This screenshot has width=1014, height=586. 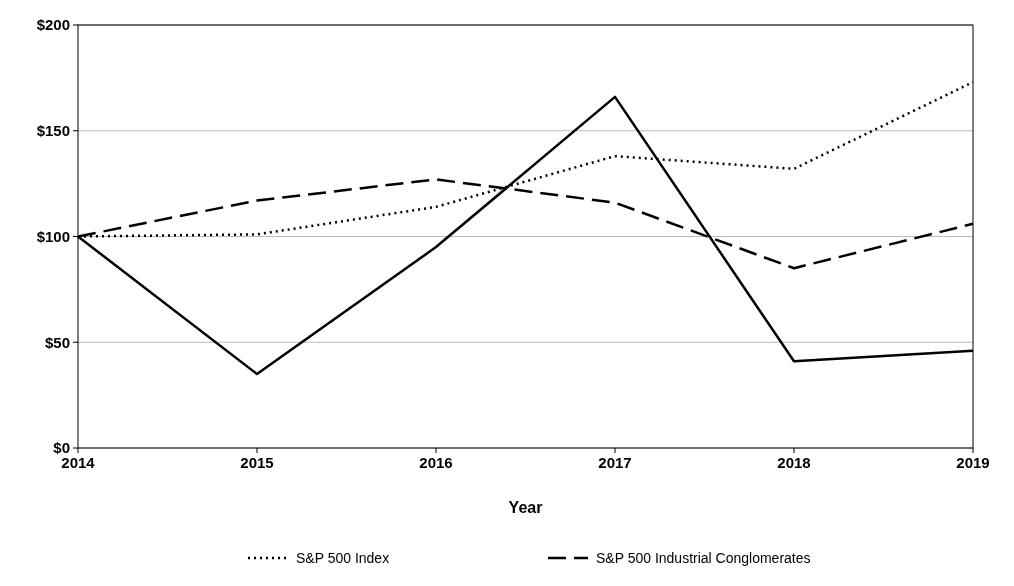 What do you see at coordinates (794, 462) in the screenshot?
I see `x-tick-label: 2018` at bounding box center [794, 462].